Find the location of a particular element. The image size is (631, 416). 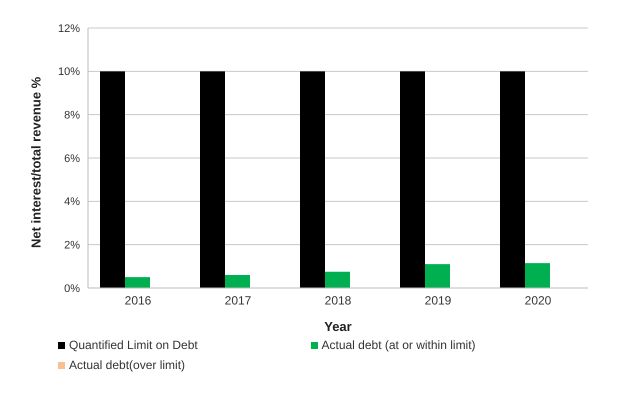

legend-label: Actual debt (at or within limit) is located at coordinates (399, 345).